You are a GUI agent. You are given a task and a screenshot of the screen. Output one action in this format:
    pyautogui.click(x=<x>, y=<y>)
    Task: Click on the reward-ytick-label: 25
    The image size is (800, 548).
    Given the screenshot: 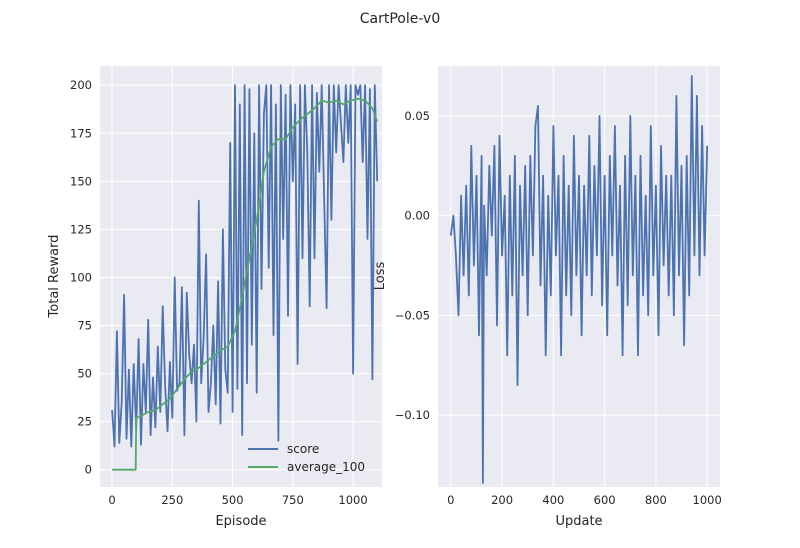 What is the action you would take?
    pyautogui.click(x=84, y=422)
    